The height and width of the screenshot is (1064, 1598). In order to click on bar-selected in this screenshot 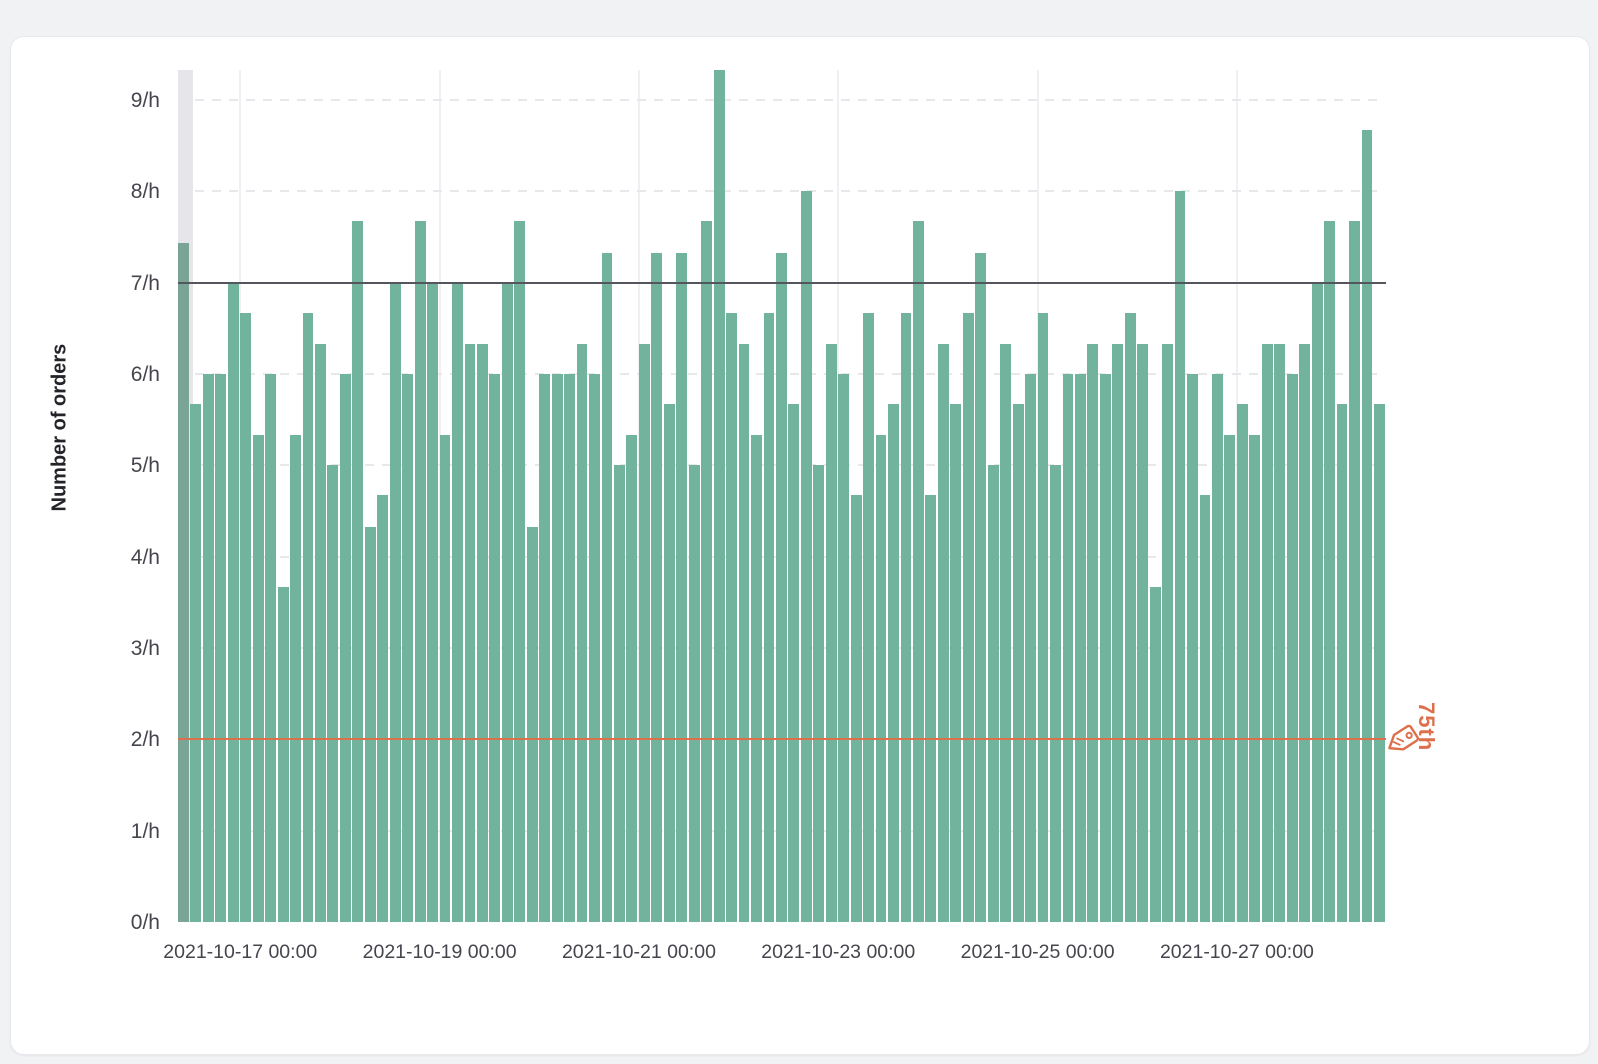, I will do `click(183, 582)`.